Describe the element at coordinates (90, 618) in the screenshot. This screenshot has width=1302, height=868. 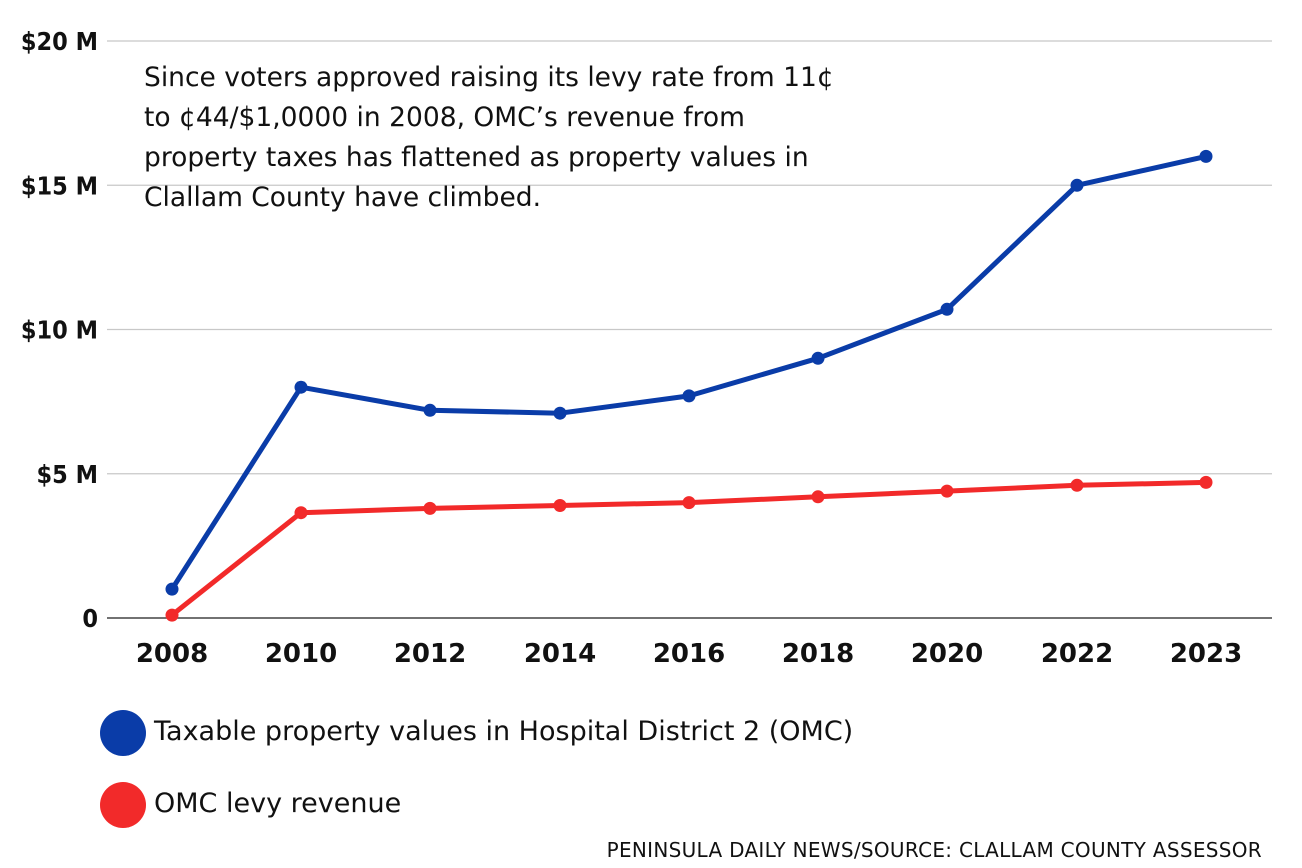
I see `y-tick-label: 0` at that location.